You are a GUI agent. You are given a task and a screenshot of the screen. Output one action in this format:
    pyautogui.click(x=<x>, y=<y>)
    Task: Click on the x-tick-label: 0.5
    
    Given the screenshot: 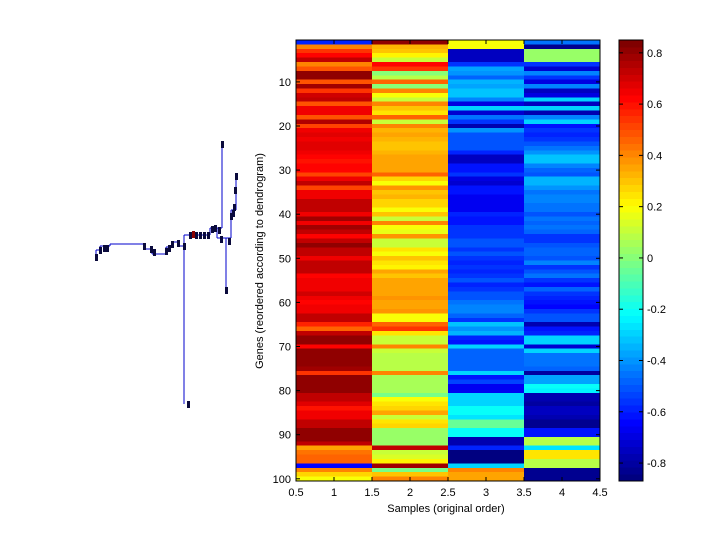 What is the action you would take?
    pyautogui.click(x=295, y=493)
    